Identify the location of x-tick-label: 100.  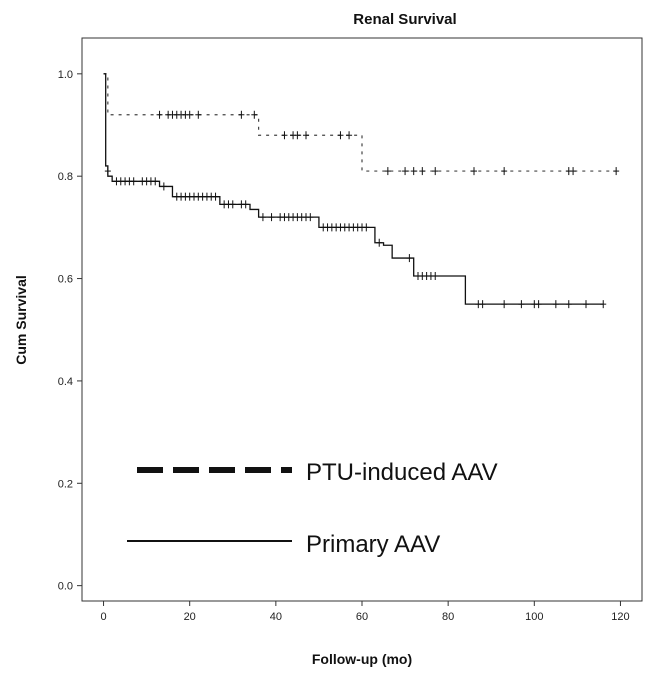
(534, 617).